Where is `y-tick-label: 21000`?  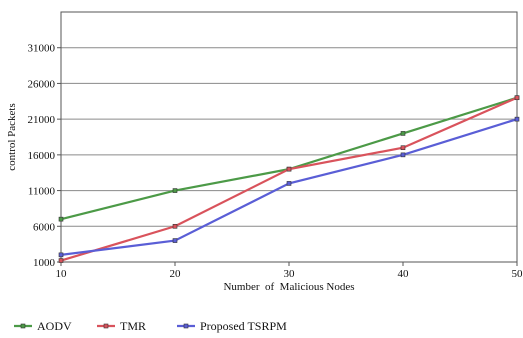
y-tick-label: 21000 is located at coordinates (42, 120).